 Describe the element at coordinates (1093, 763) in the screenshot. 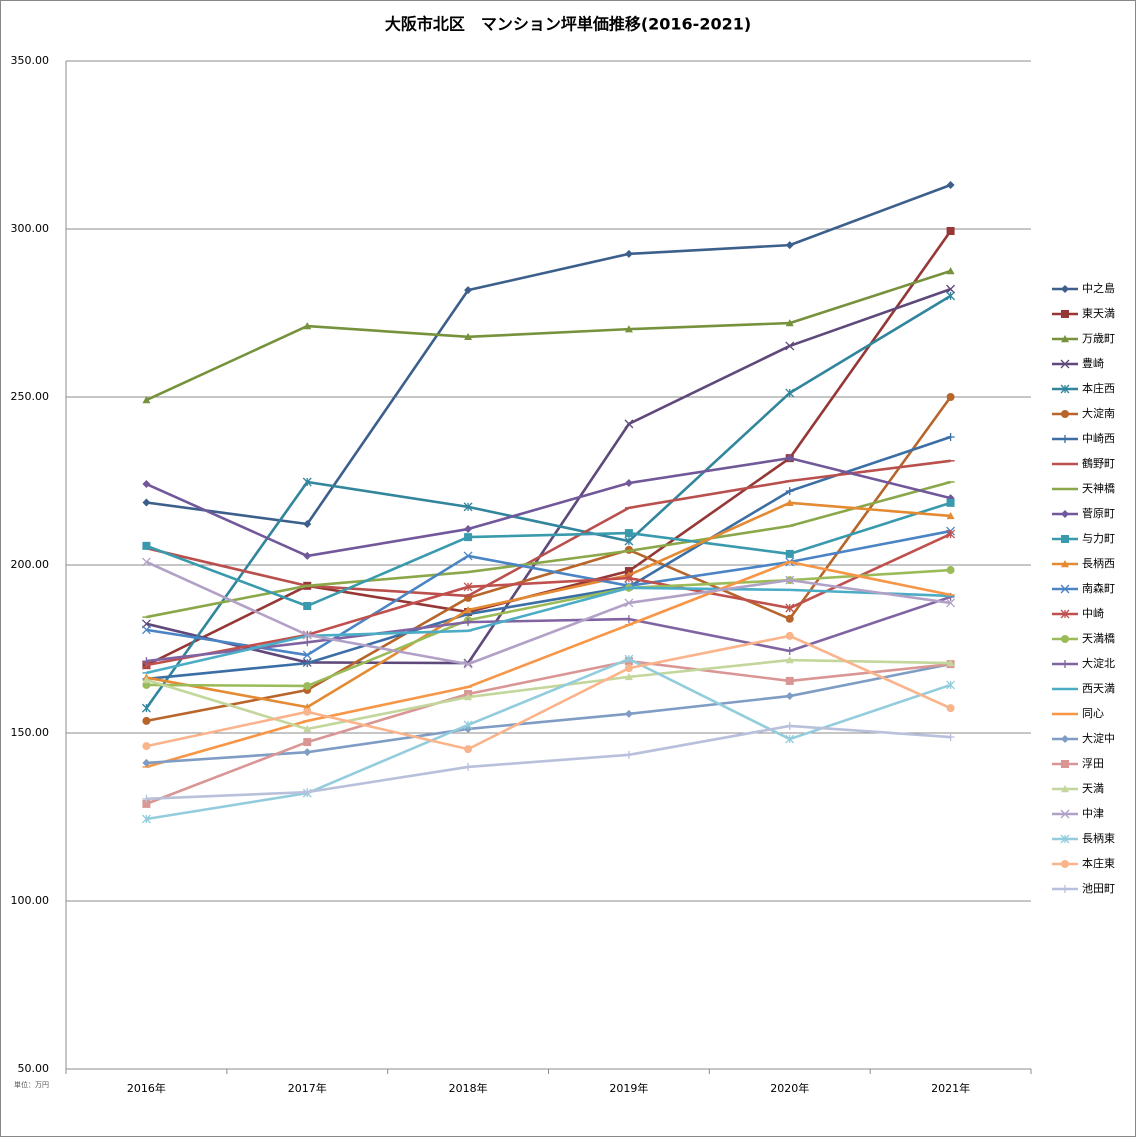

I see `legend-label: 浮田` at that location.